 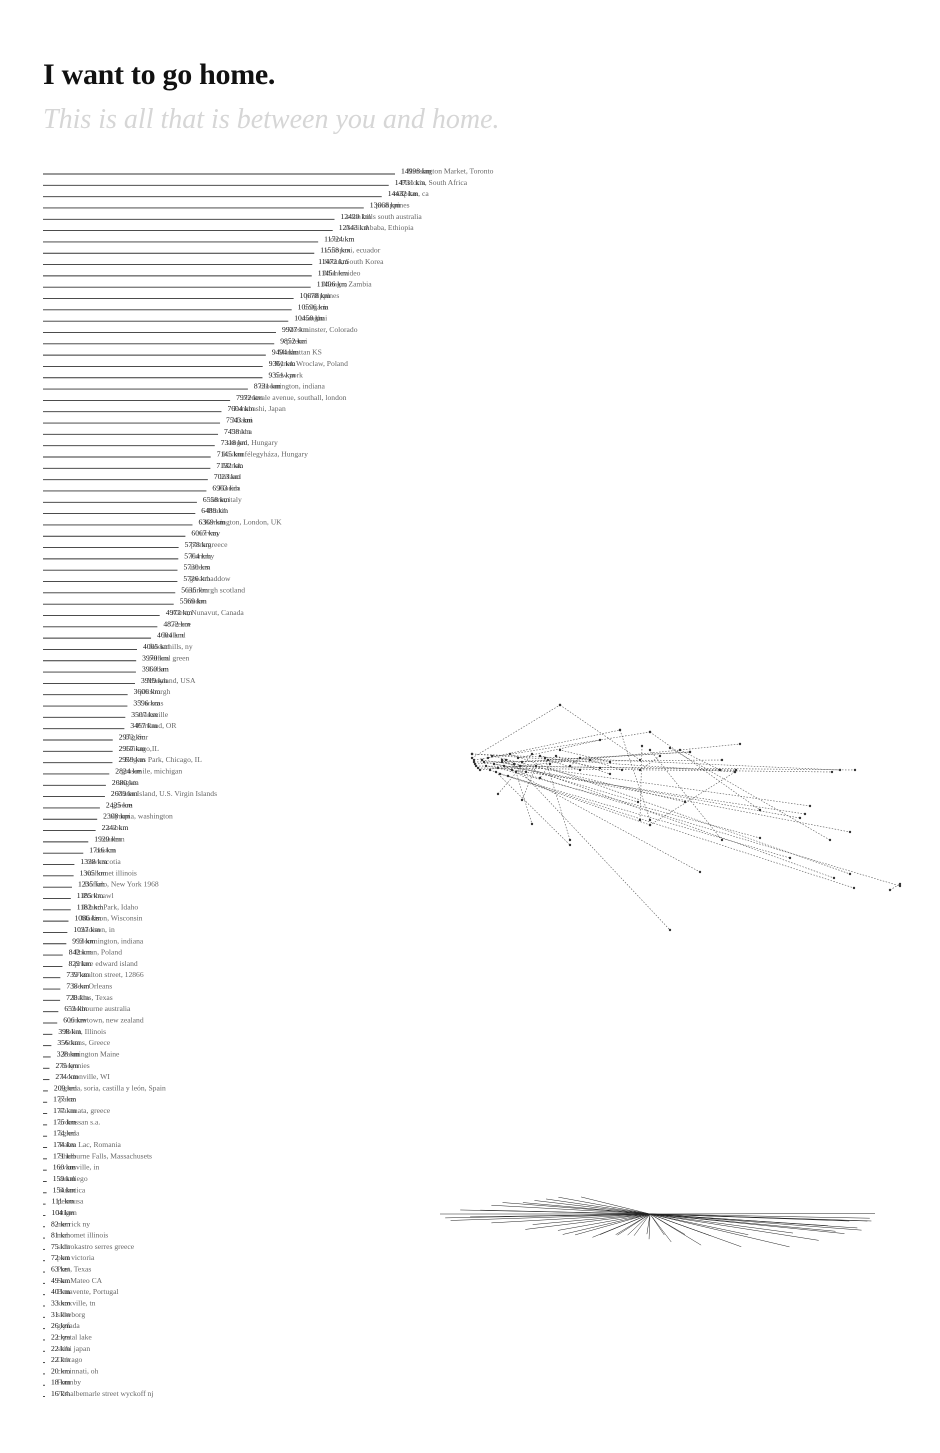 I want to click on distance-value-label: 2959 km, so click(x=131, y=759).